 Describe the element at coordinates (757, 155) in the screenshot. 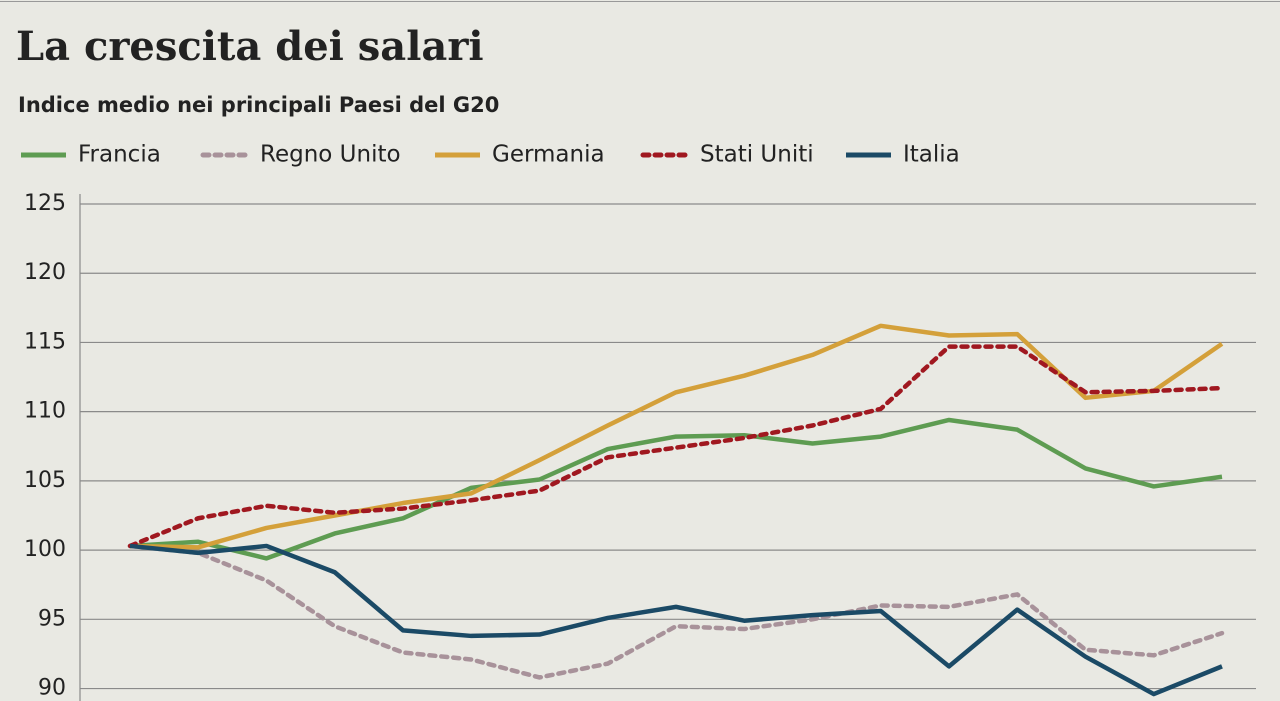

I see `legend-label: Stati Uniti` at that location.